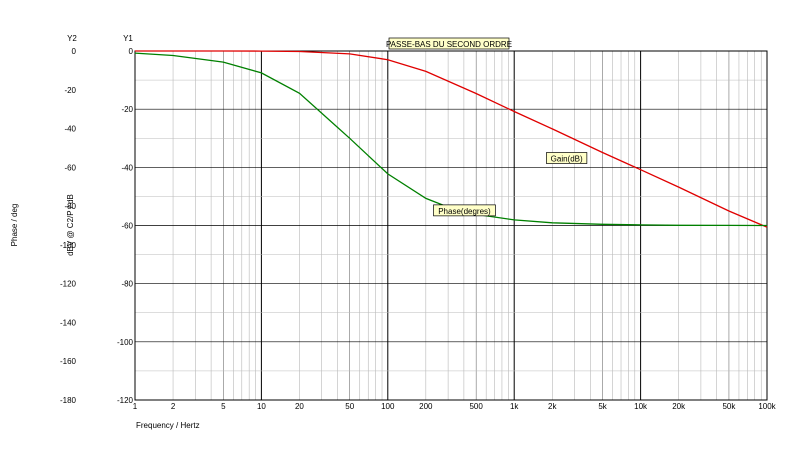  I want to click on x-tick-label: 5, so click(223, 406).